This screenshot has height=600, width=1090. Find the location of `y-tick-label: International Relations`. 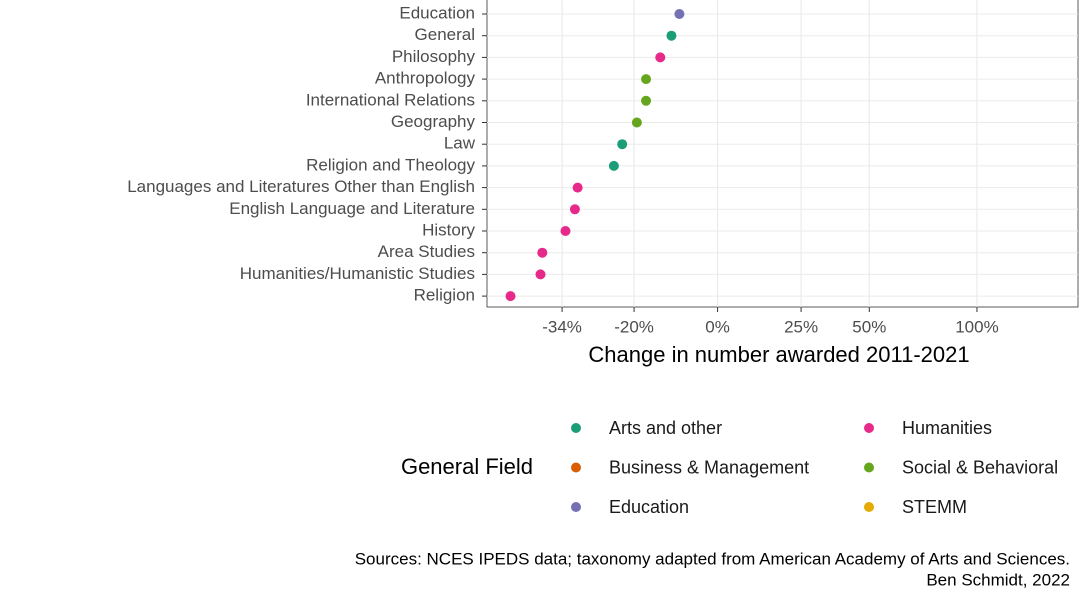

y-tick-label: International Relations is located at coordinates (390, 99).